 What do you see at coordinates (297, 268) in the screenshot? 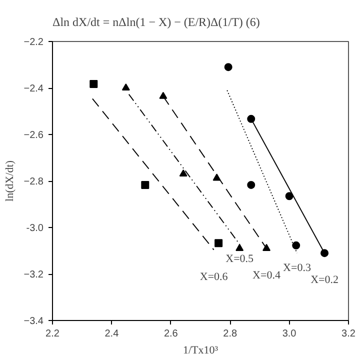
I see `series-label: X=0.3` at bounding box center [297, 268].